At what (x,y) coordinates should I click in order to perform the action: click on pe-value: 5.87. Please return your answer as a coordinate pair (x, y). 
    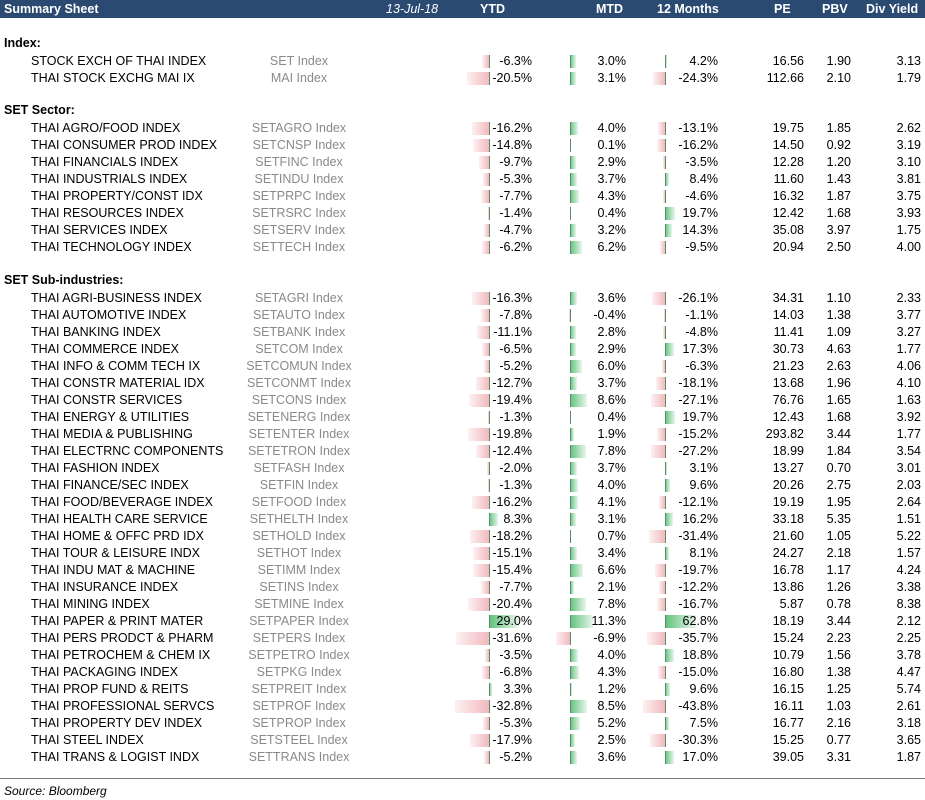
    Looking at the image, I should click on (791, 604).